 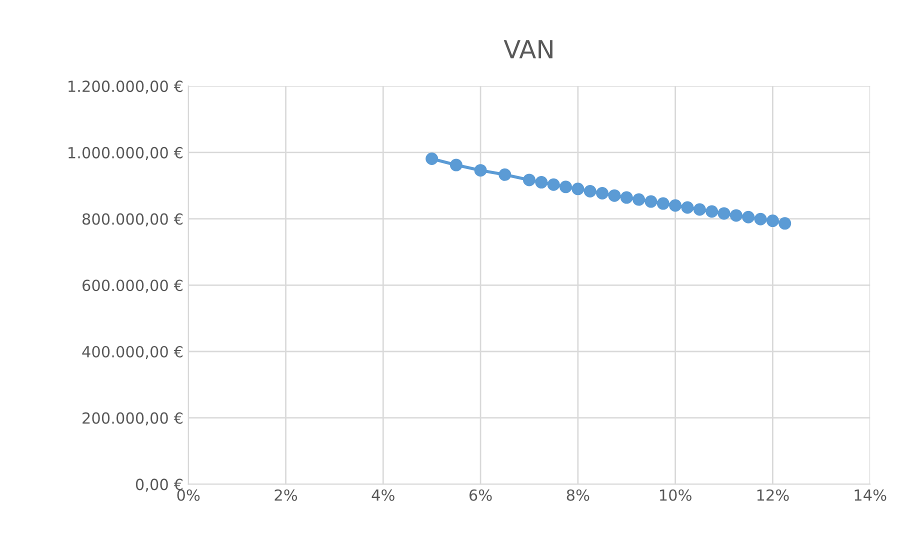 I want to click on y-tick-label: 200.000,00 €, so click(x=132, y=419).